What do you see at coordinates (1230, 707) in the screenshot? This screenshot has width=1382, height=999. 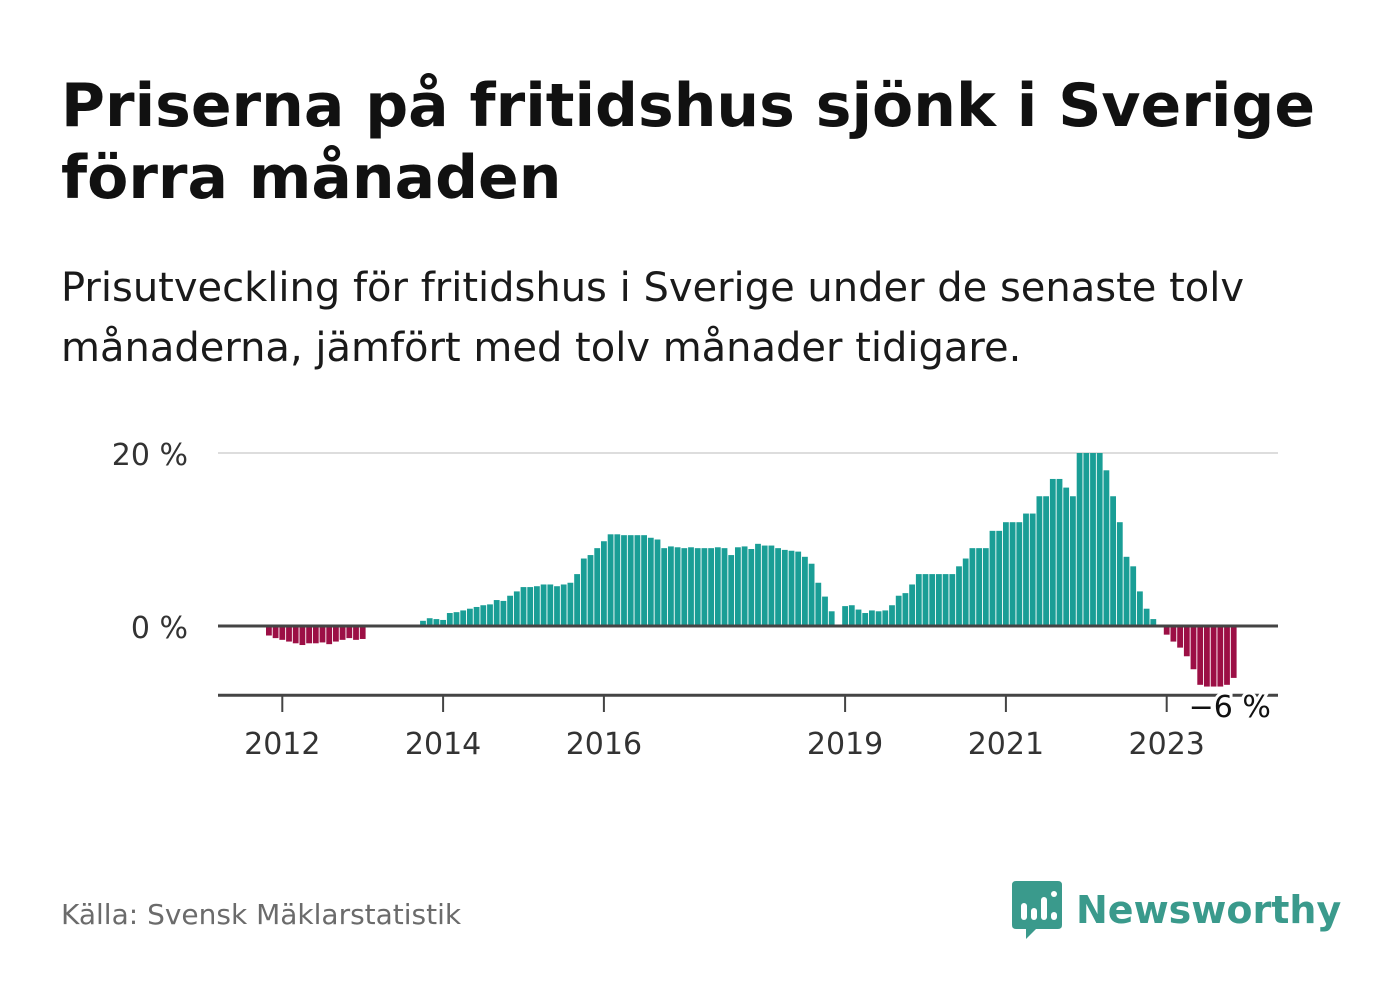 I see `last-value-label: −6 %` at bounding box center [1230, 707].